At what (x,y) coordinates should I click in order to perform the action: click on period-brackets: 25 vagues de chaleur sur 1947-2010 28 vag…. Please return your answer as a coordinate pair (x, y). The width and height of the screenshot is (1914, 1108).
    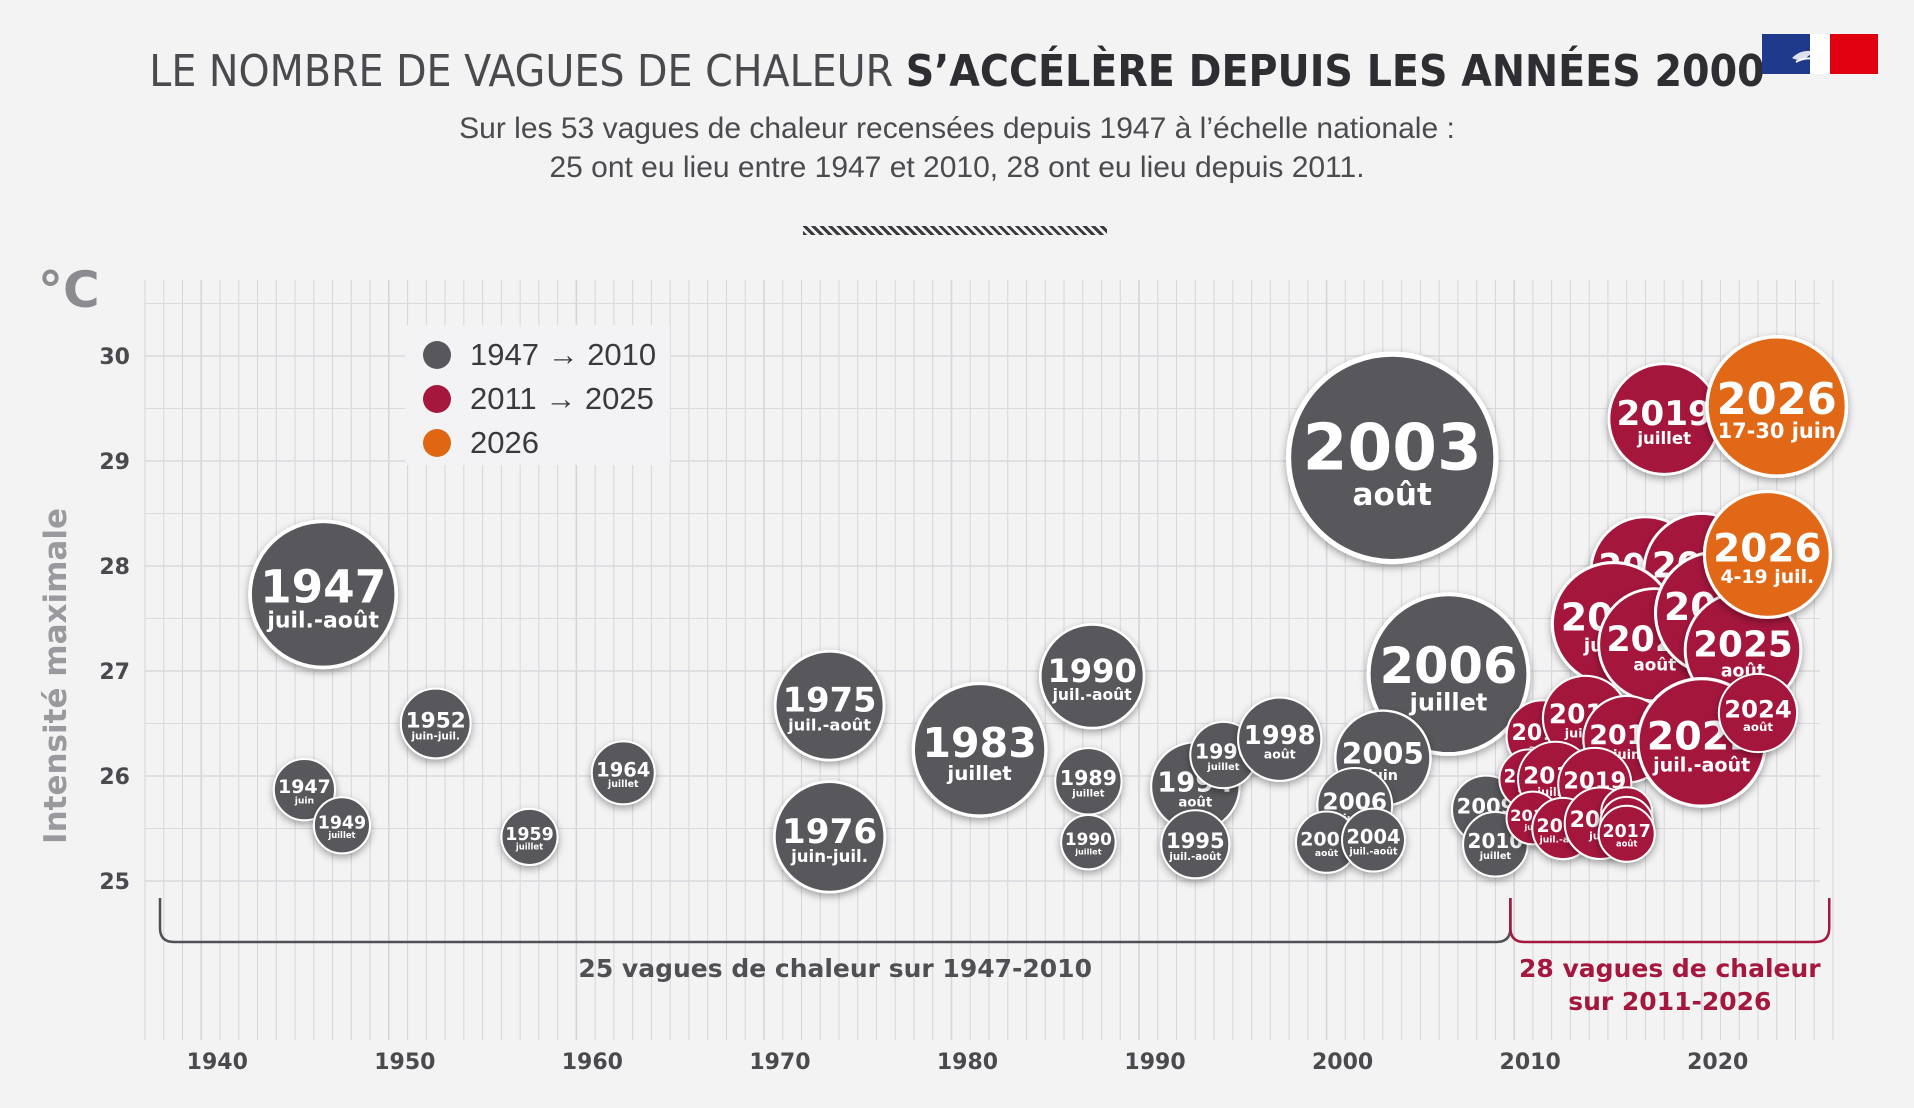
    Looking at the image, I should click on (994, 957).